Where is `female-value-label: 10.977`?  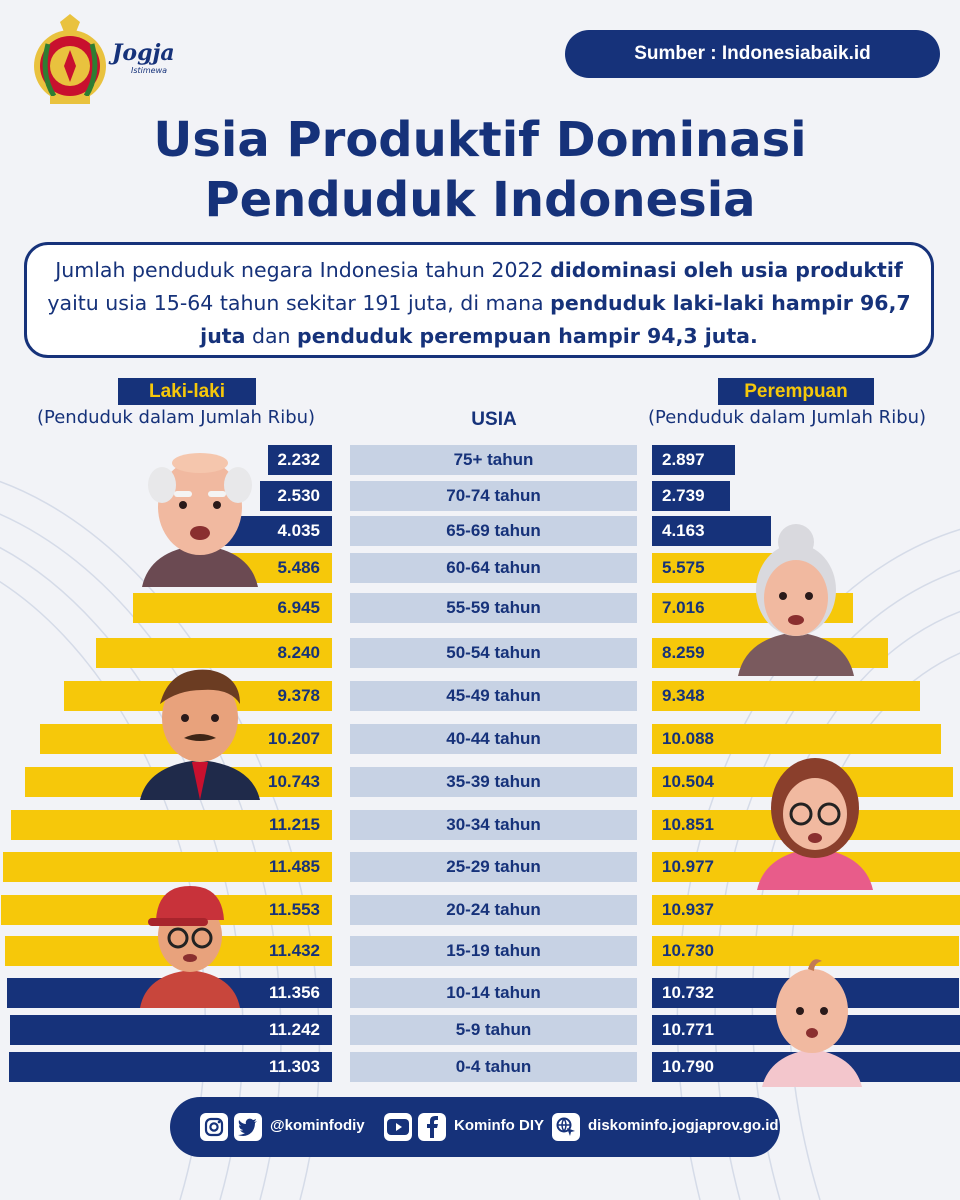
female-value-label: 10.977 is located at coordinates (688, 866).